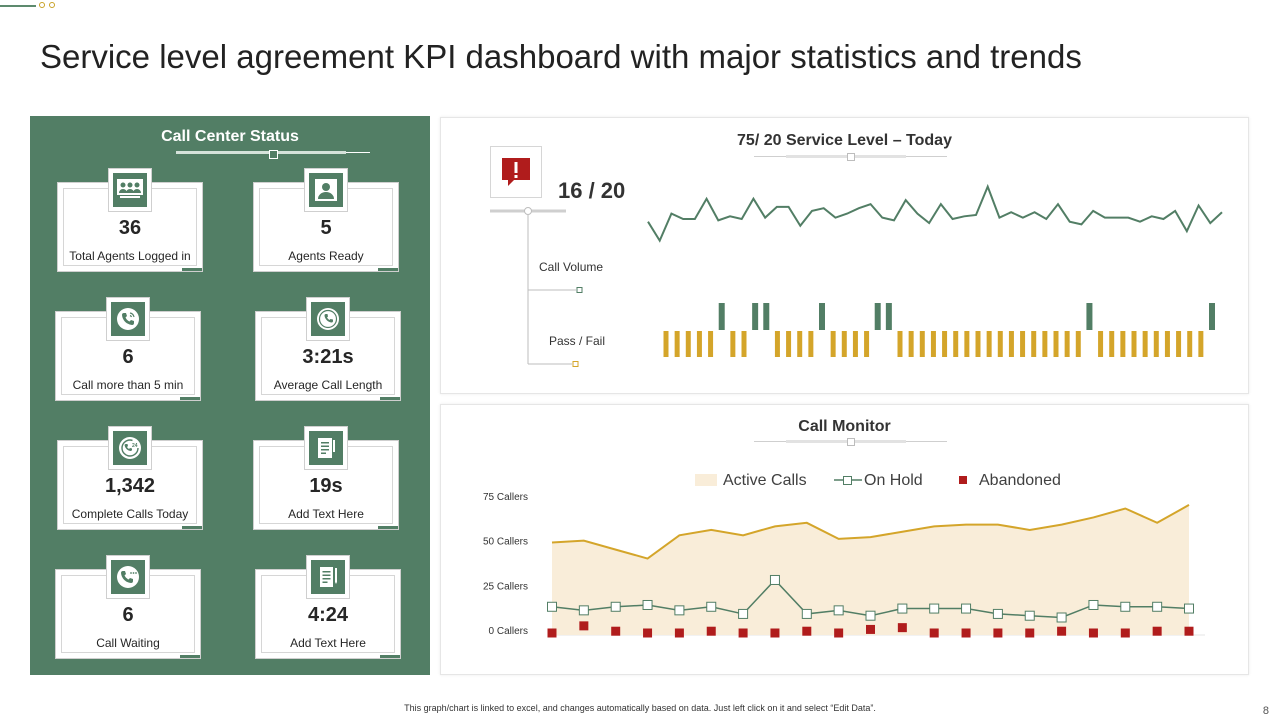  Describe the element at coordinates (893, 480) in the screenshot. I see `legend-on-hold-label: On Hold` at that location.